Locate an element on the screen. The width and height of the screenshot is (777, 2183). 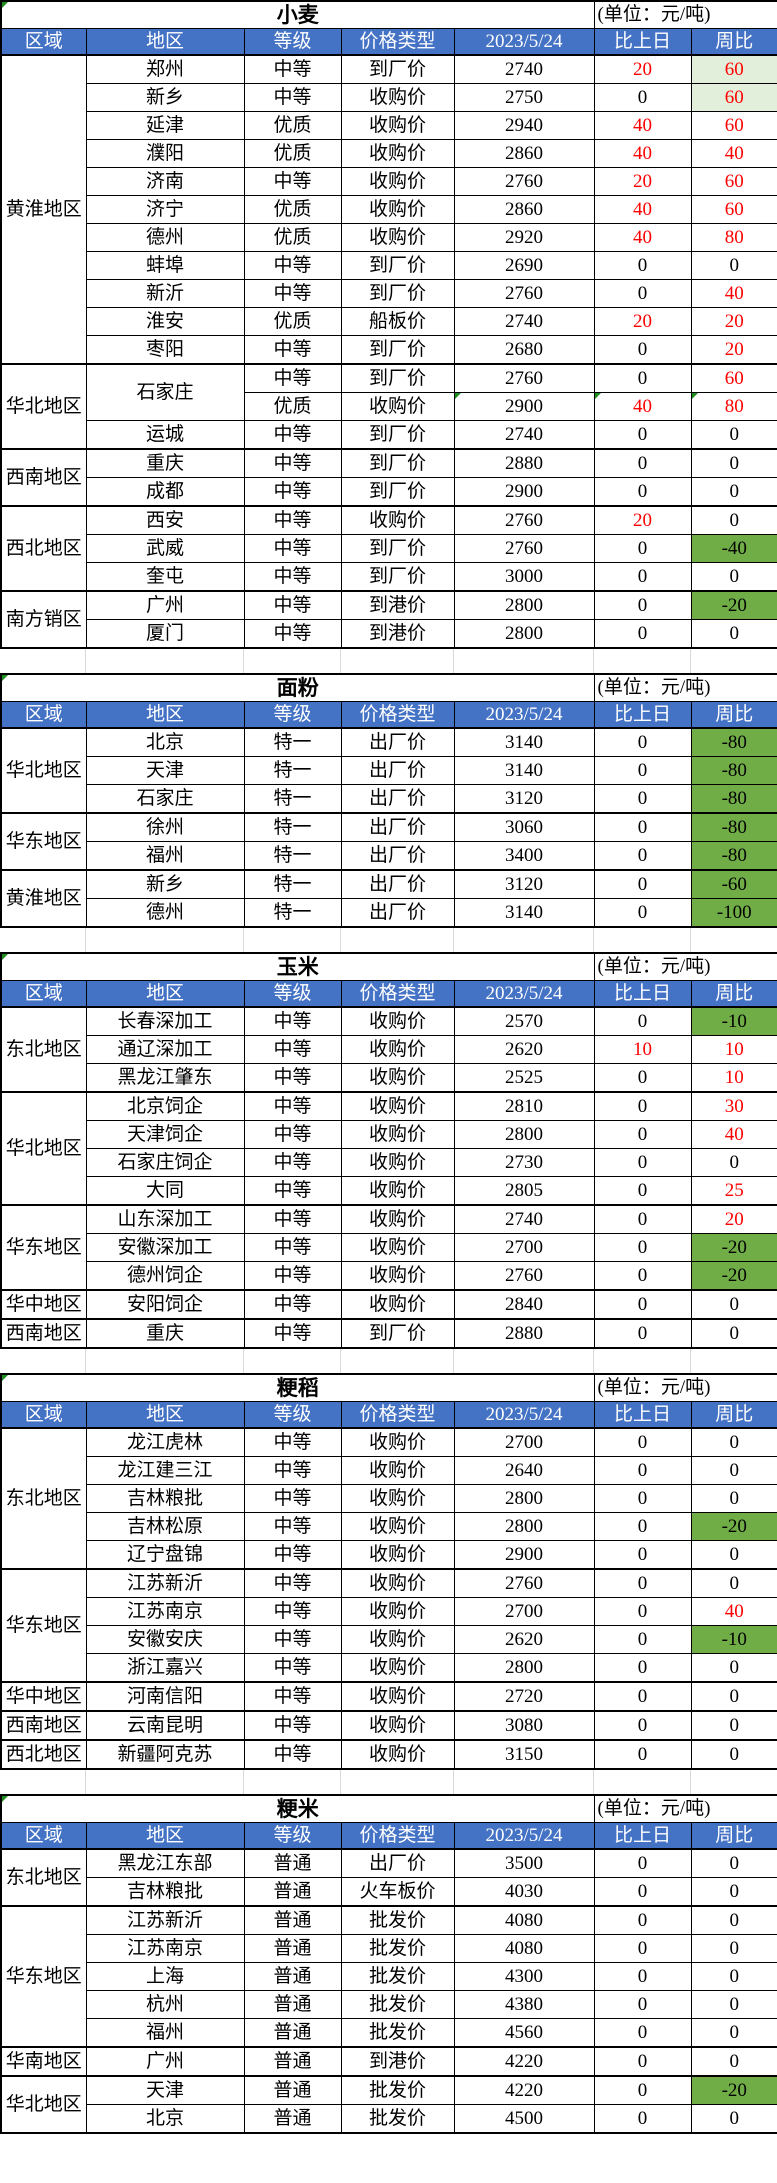
price-row: 新沂 中等 到厂价 2760 0 40 is located at coordinates (389, 293).